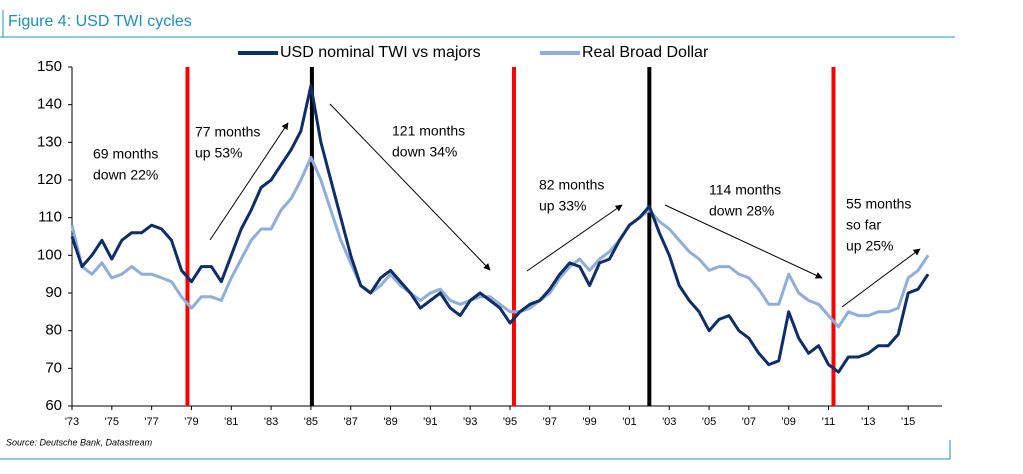 Image resolution: width=1023 pixels, height=474 pixels. What do you see at coordinates (72, 422) in the screenshot?
I see `x-tick-label: '73` at bounding box center [72, 422].